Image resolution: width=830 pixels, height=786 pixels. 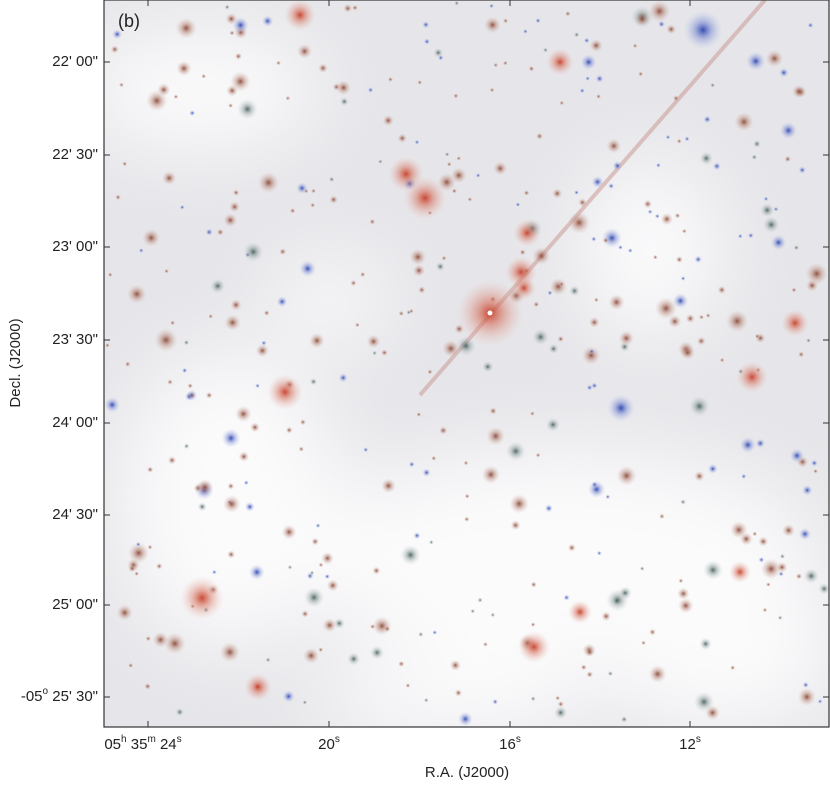 What do you see at coordinates (73, 696) in the screenshot?
I see `label-part: 25' 30"` at bounding box center [73, 696].